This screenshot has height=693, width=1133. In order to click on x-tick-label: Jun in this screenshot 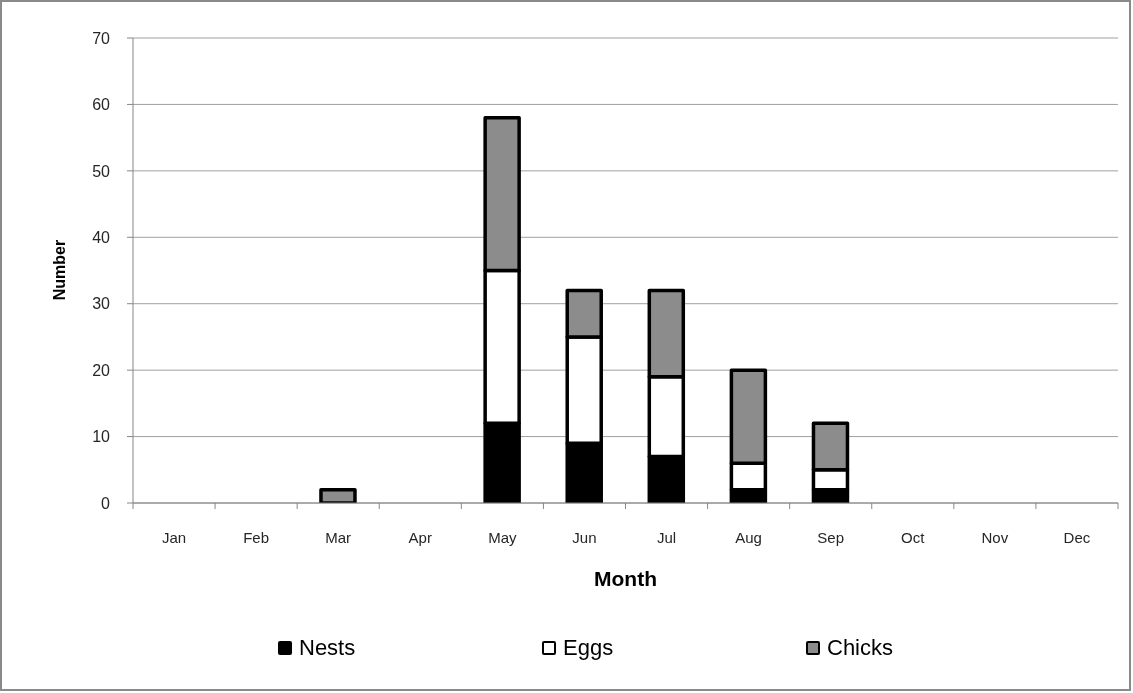, I will do `click(584, 537)`.